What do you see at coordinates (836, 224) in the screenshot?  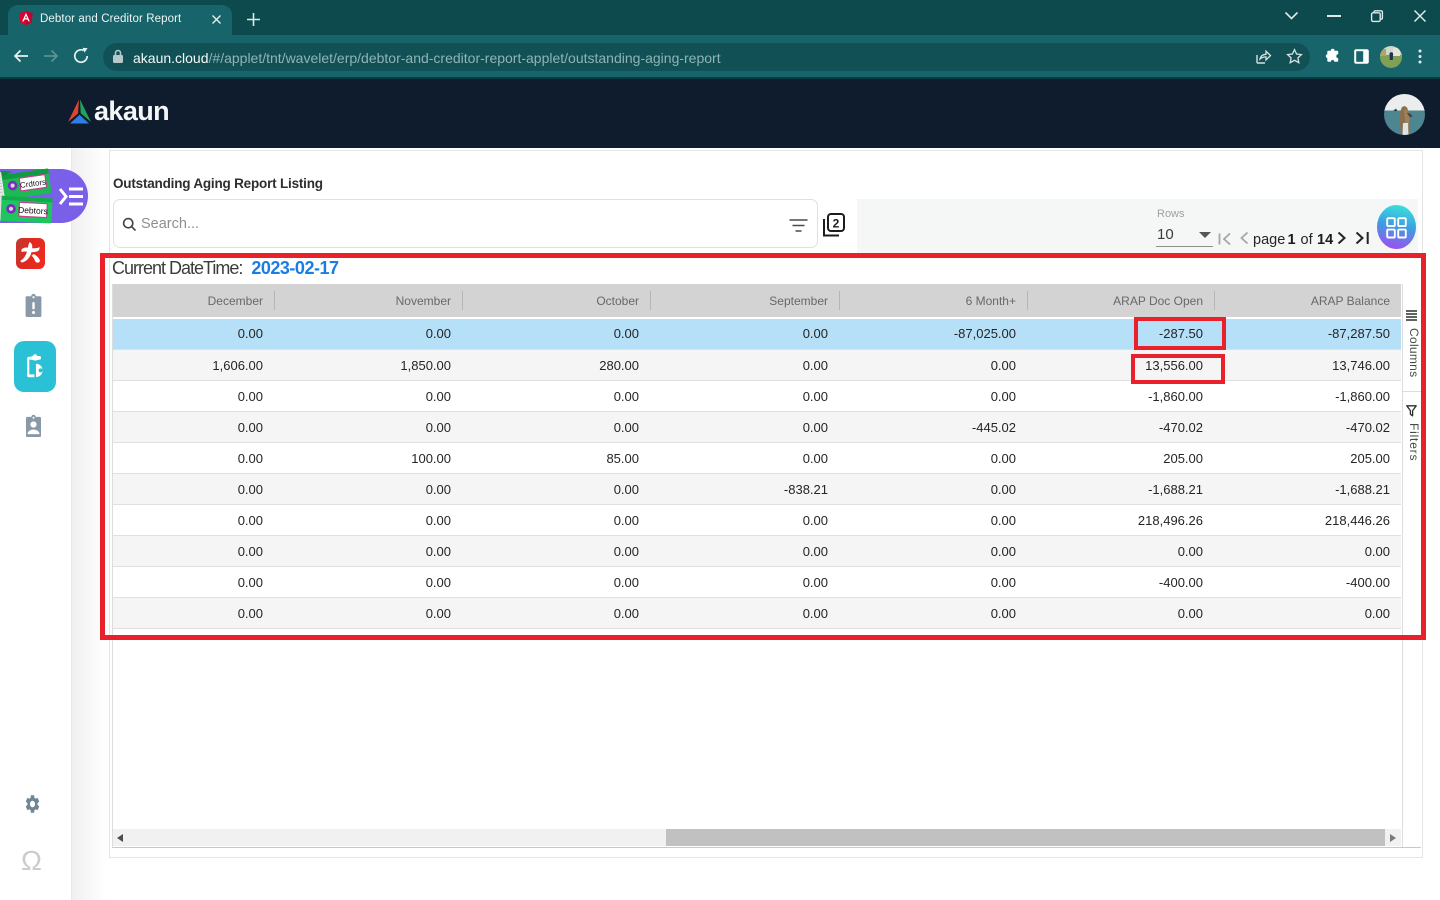 I see `svg-text: 2` at bounding box center [836, 224].